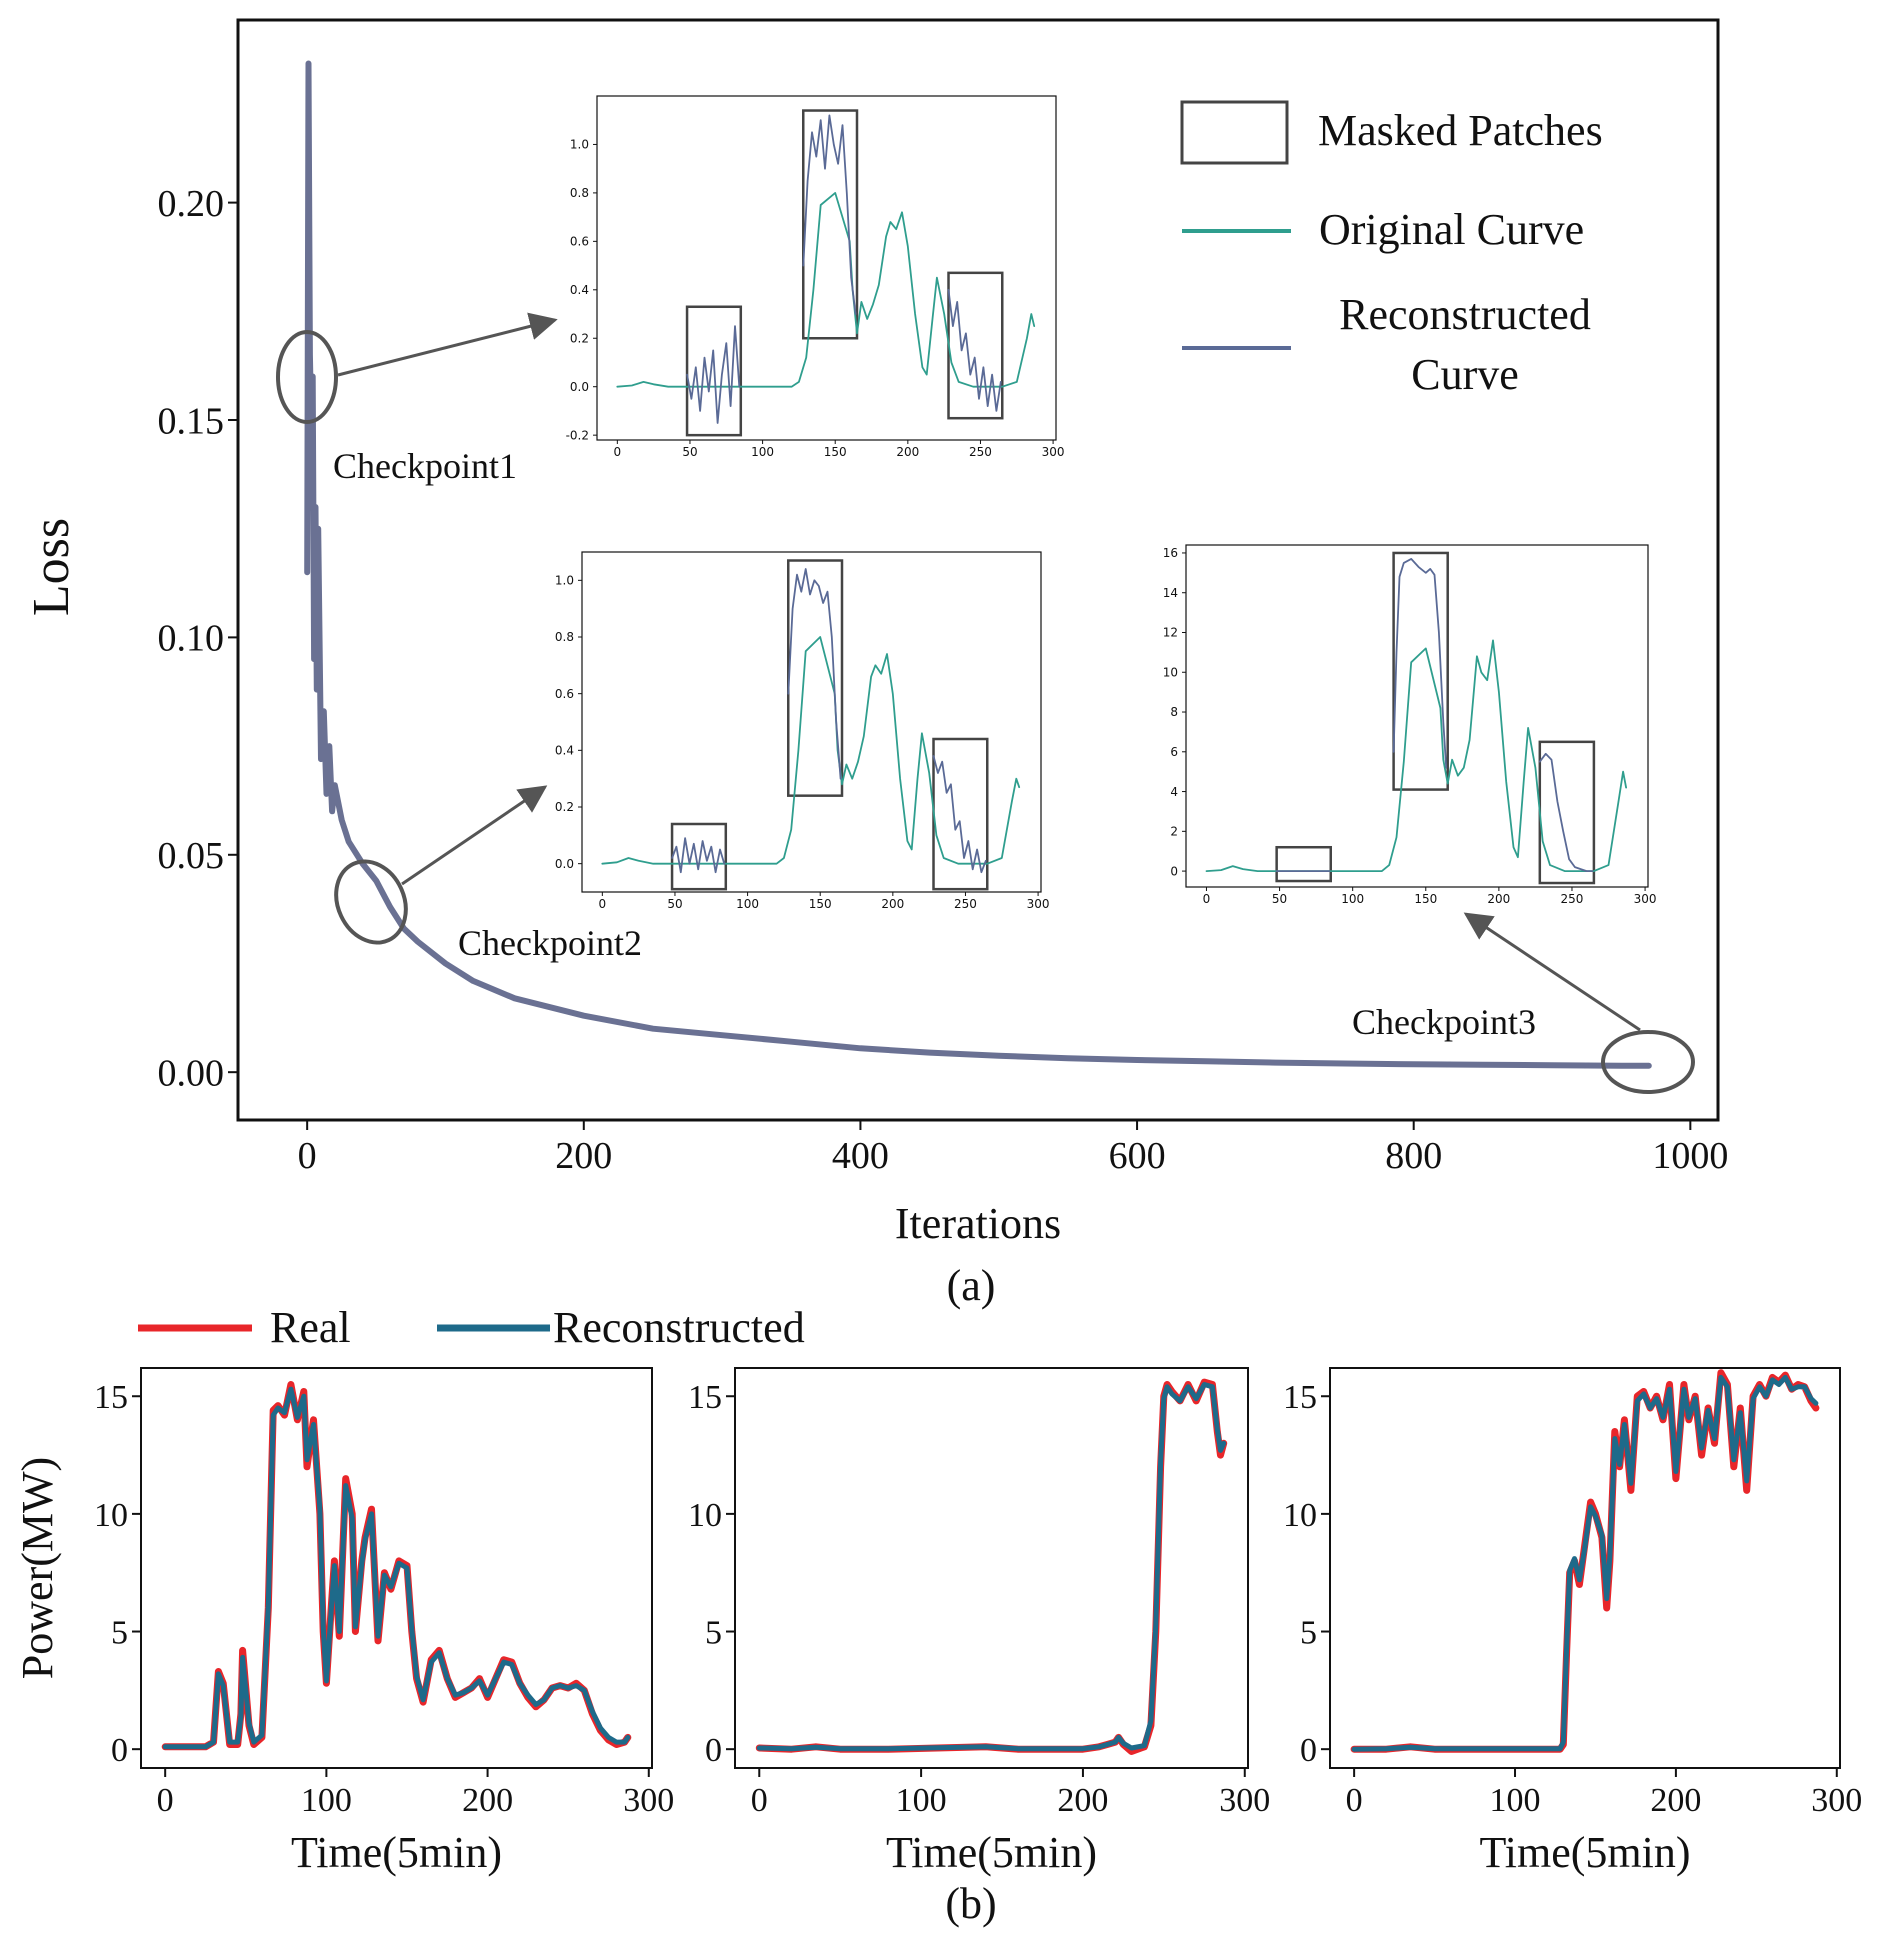 The image size is (1892, 1957). Describe the element at coordinates (307, 1156) in the screenshot. I see `loss-xtick-label-0: 0` at that location.